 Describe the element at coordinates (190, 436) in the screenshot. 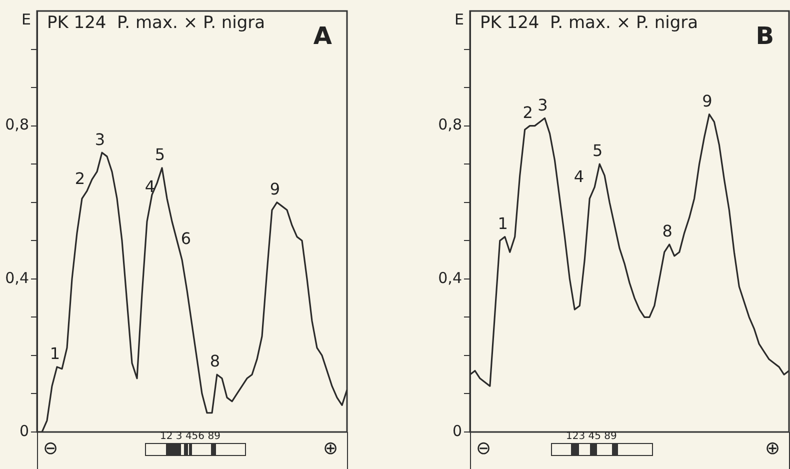

I see `annotation: 12 3 456 89` at that location.